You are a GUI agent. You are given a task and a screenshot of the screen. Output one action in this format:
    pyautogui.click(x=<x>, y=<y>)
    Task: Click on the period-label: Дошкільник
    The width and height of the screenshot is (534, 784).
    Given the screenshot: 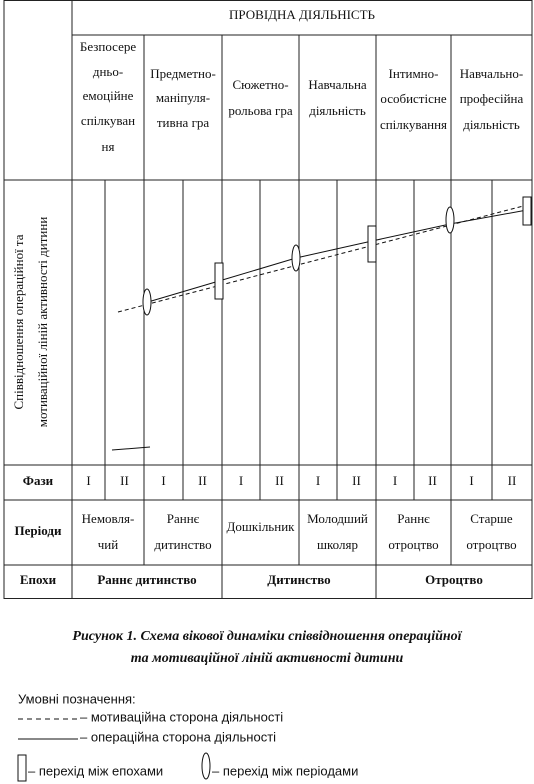 What is the action you would take?
    pyautogui.click(x=261, y=526)
    